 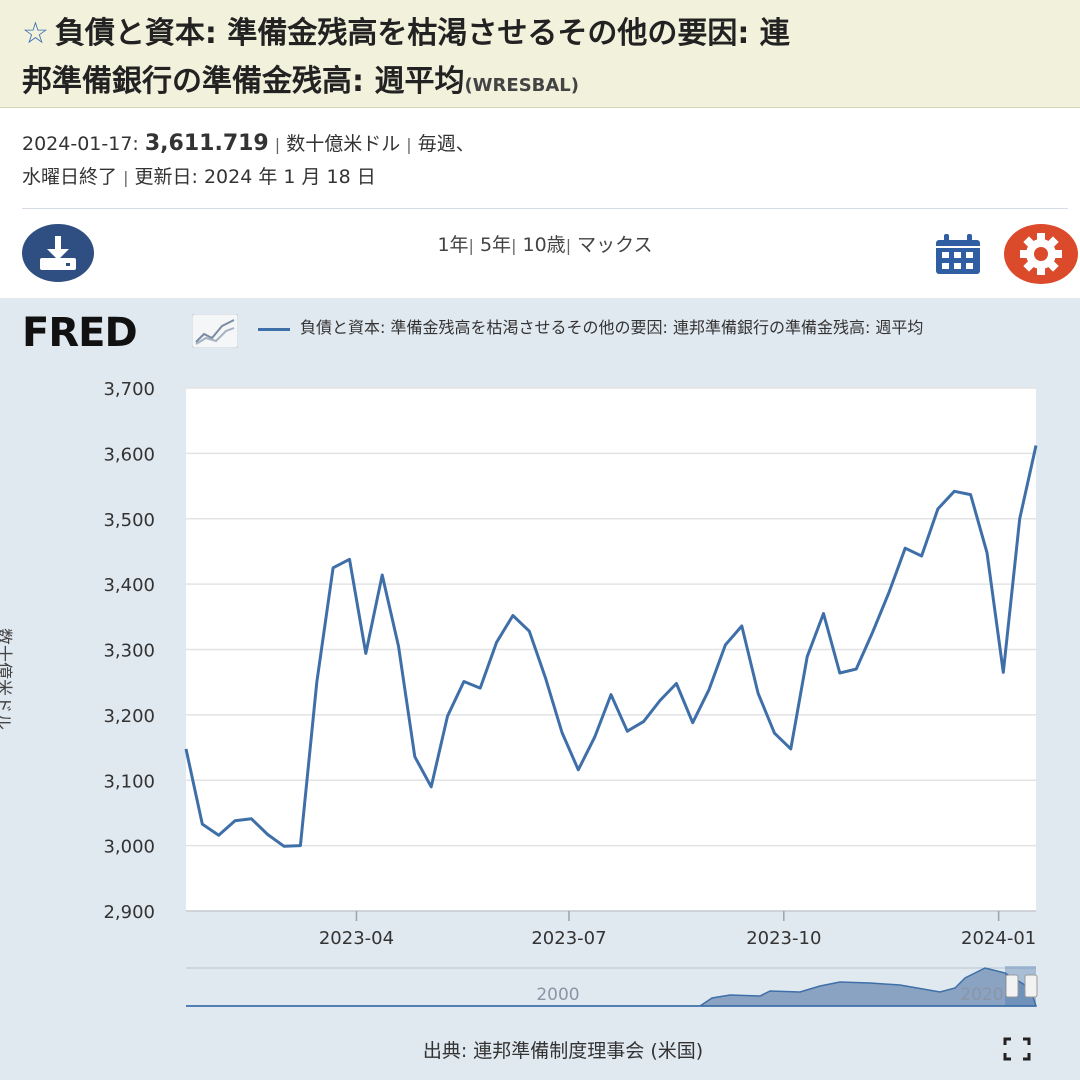 What do you see at coordinates (274, 329) in the screenshot?
I see `legend-swatch` at bounding box center [274, 329].